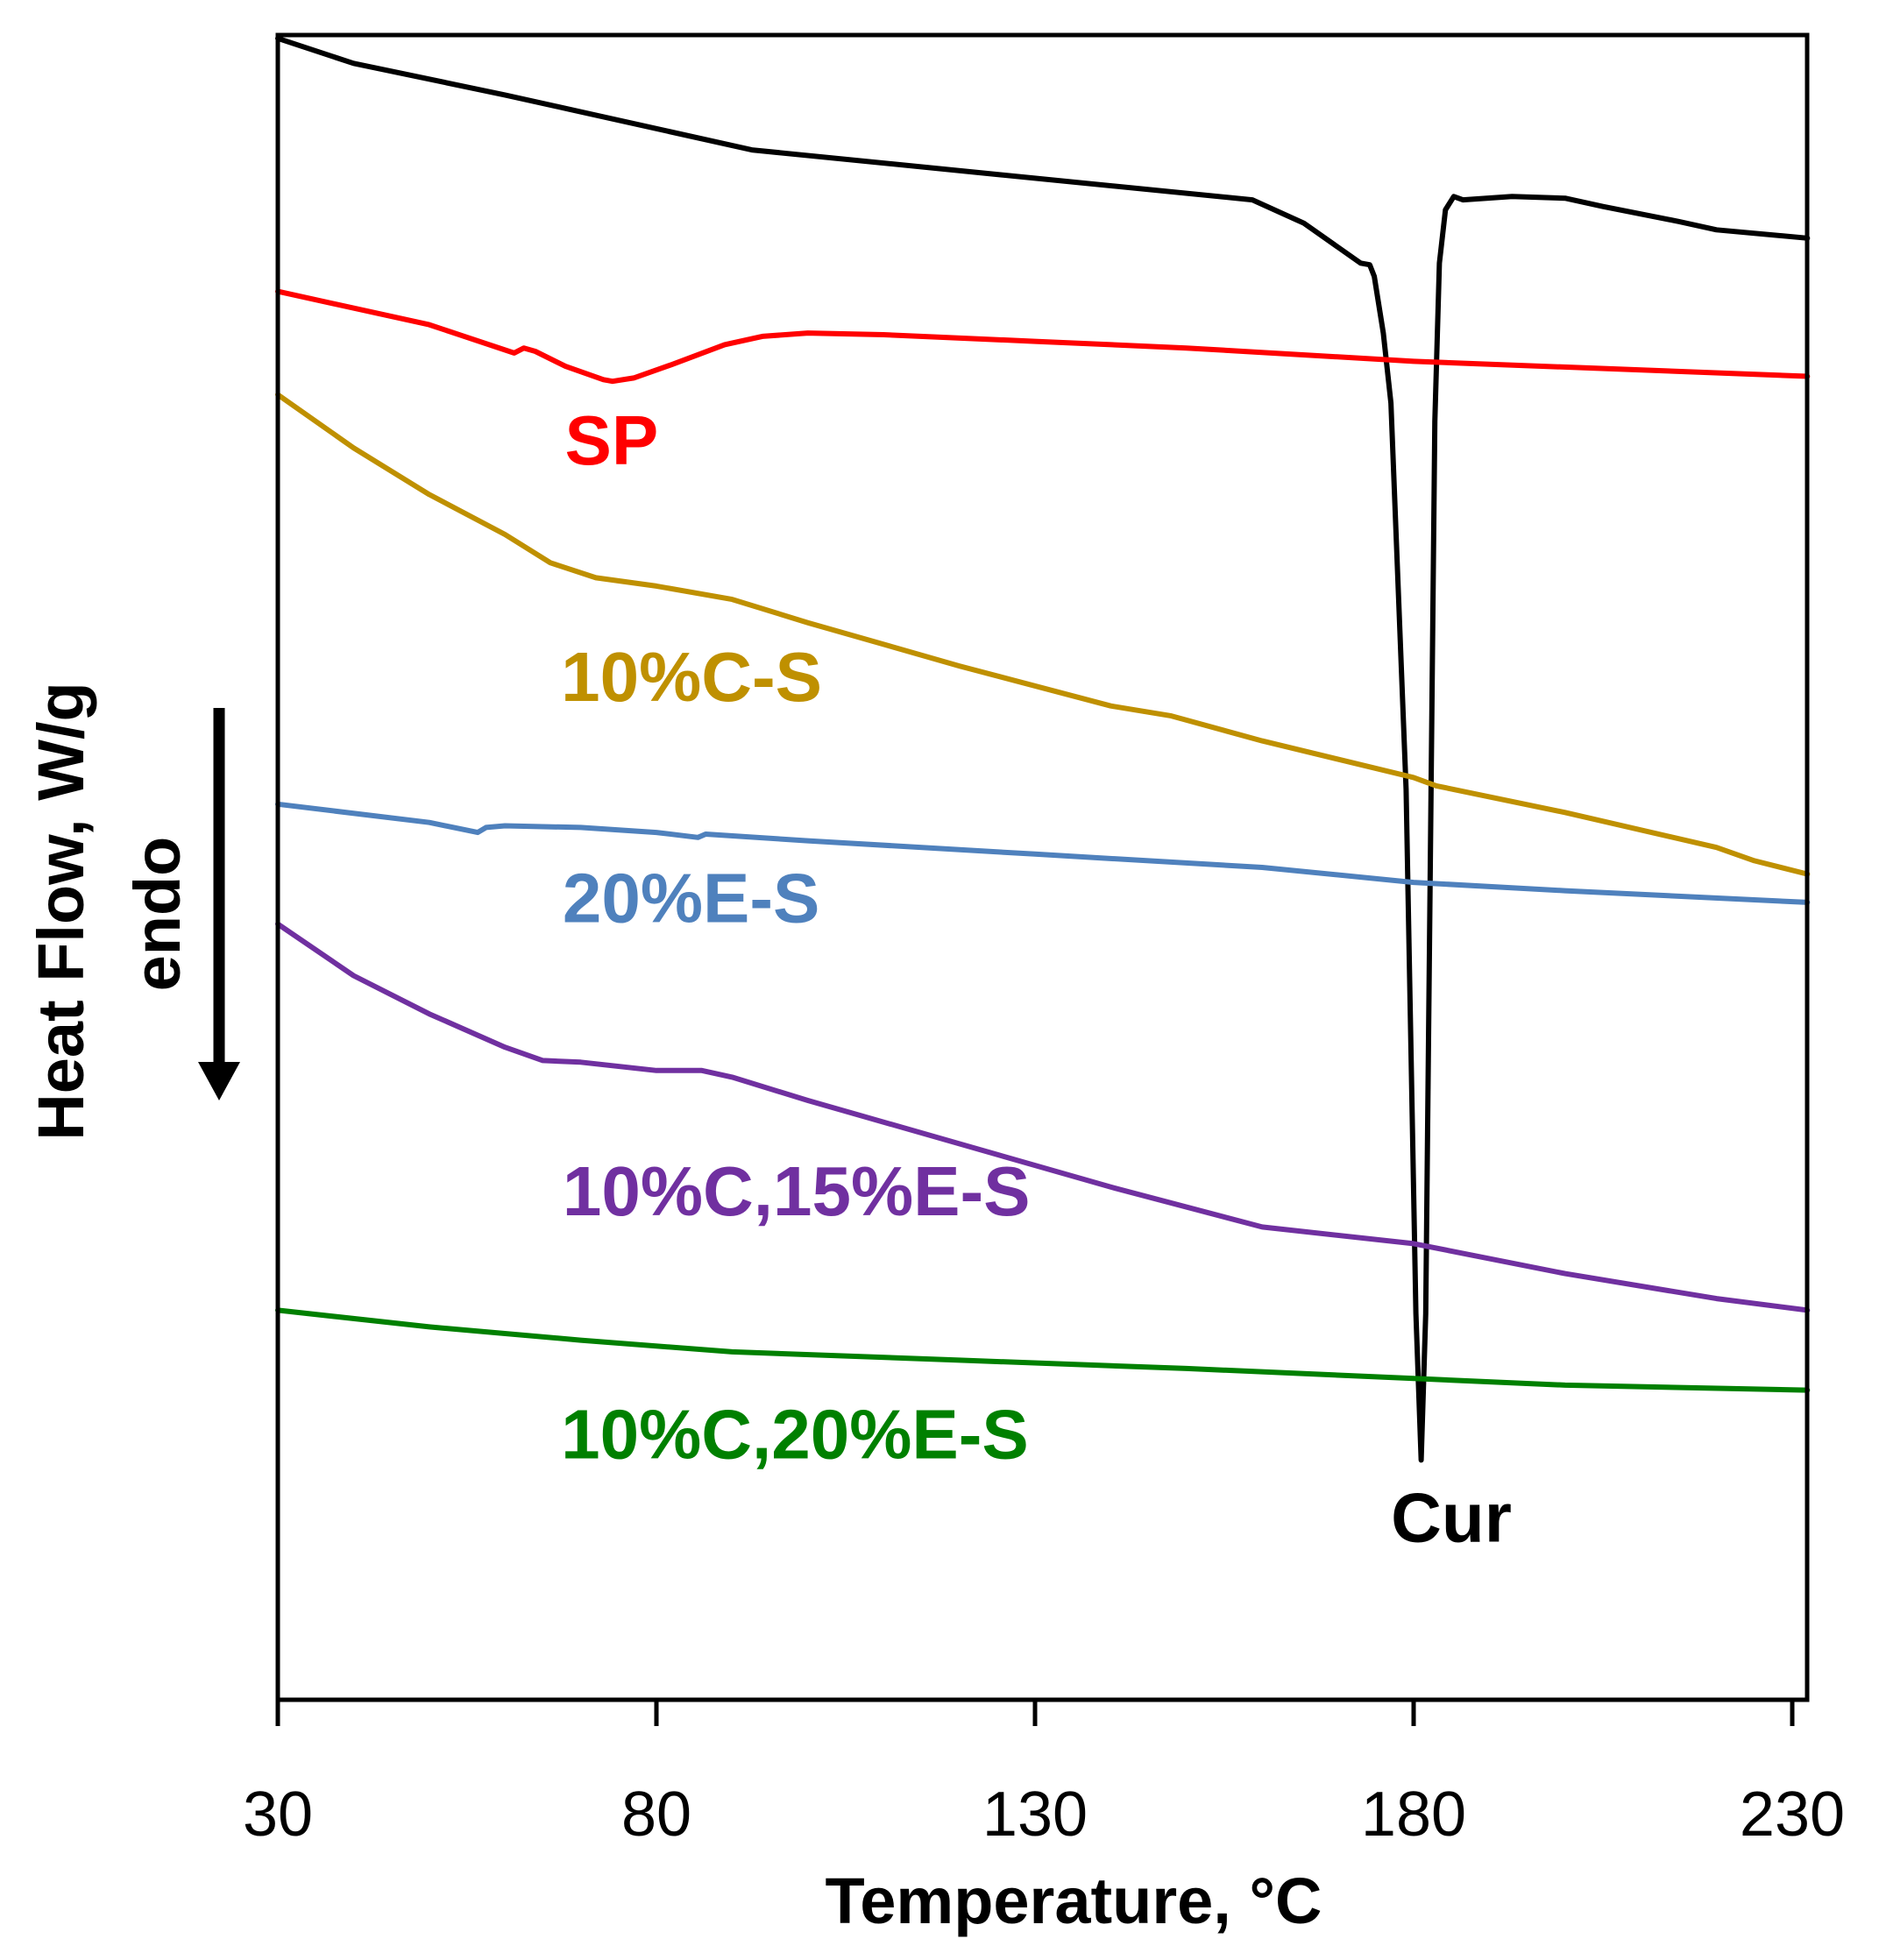  I want to click on endo-arrow-icon, so click(219, 904).